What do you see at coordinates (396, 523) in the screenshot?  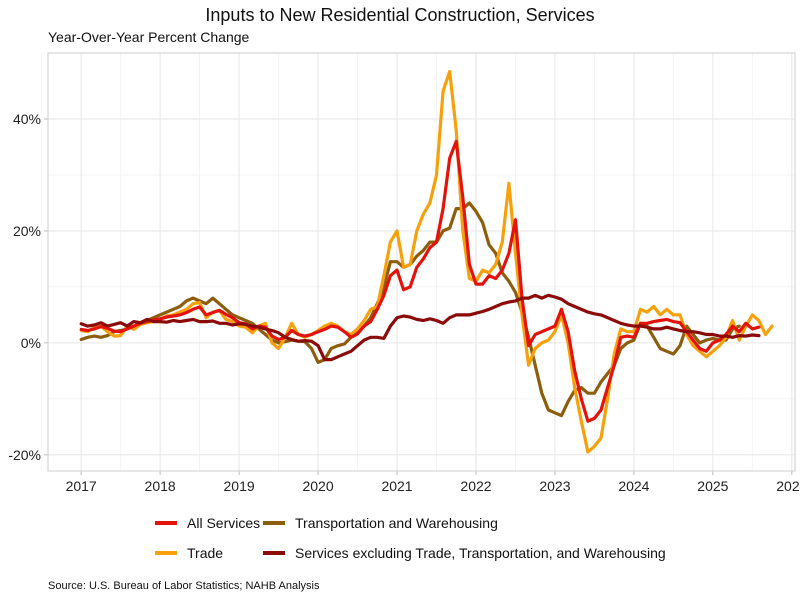 I see `legend-label: Transportation and Warehousing` at bounding box center [396, 523].